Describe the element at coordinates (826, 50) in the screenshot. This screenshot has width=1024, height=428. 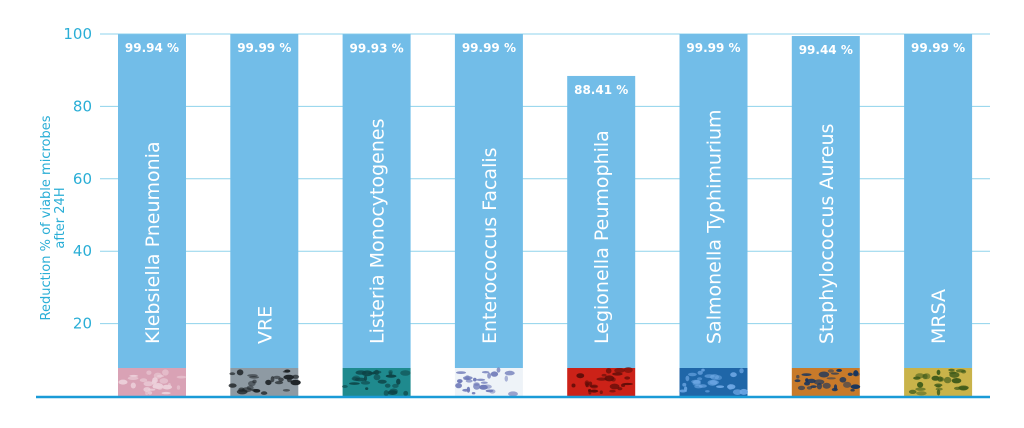
I see `bar-value-label: 99.44 %` at that location.